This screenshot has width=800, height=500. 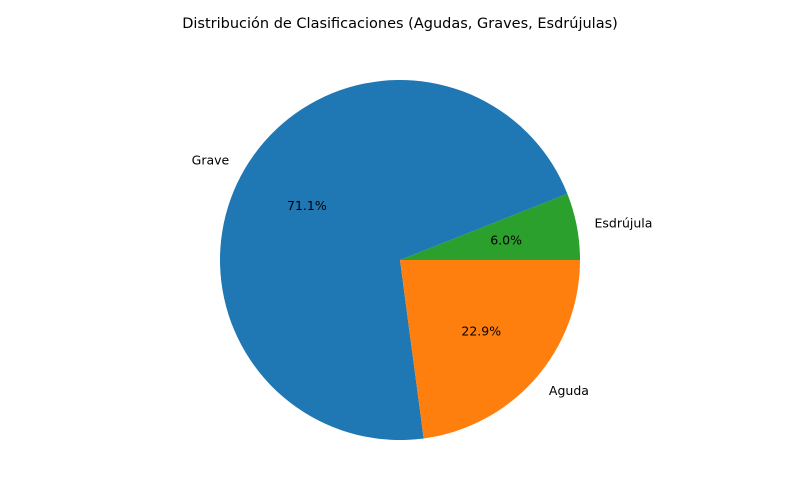 What do you see at coordinates (481, 331) in the screenshot?
I see `pct-label-aguda: 22.9%` at bounding box center [481, 331].